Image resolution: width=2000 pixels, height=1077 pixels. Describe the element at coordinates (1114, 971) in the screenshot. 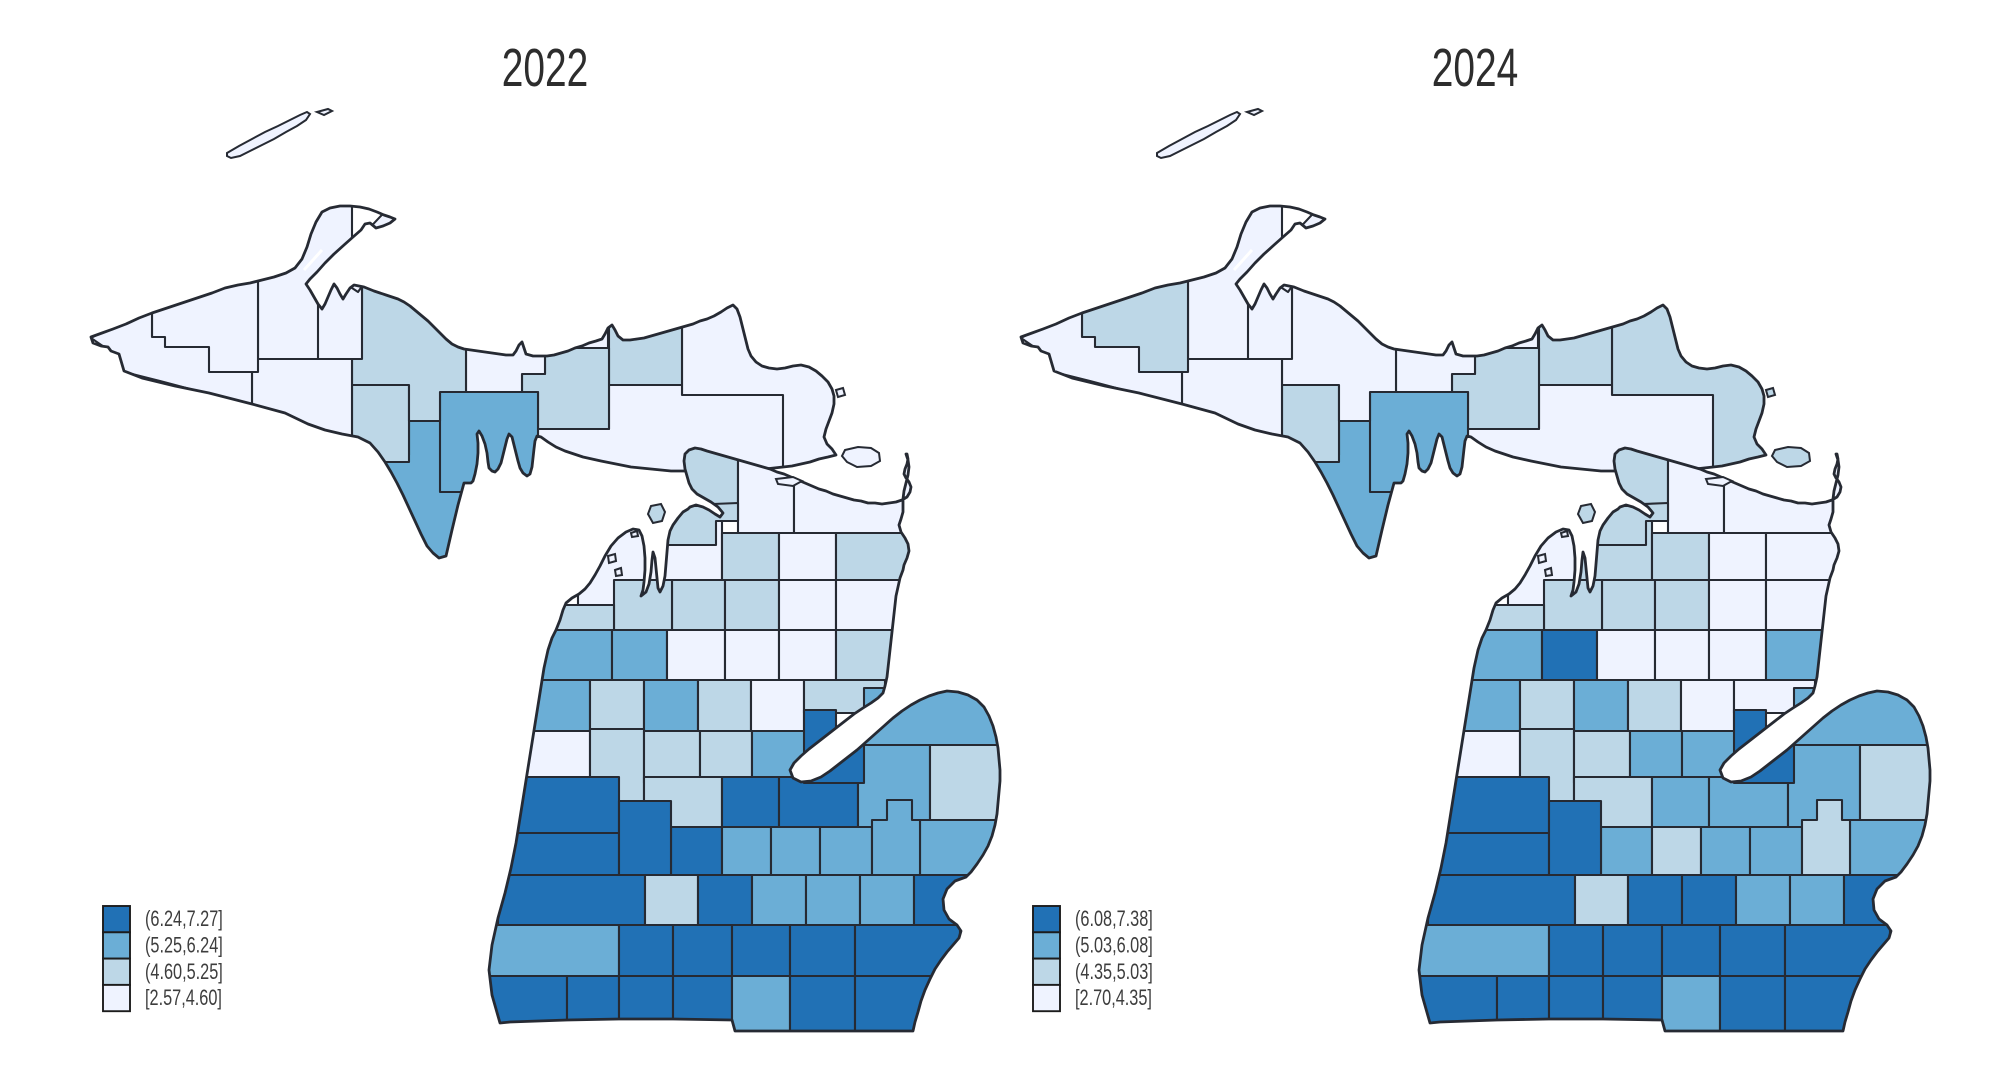

I see `svg-text: (4.35,5.03]` at that location.